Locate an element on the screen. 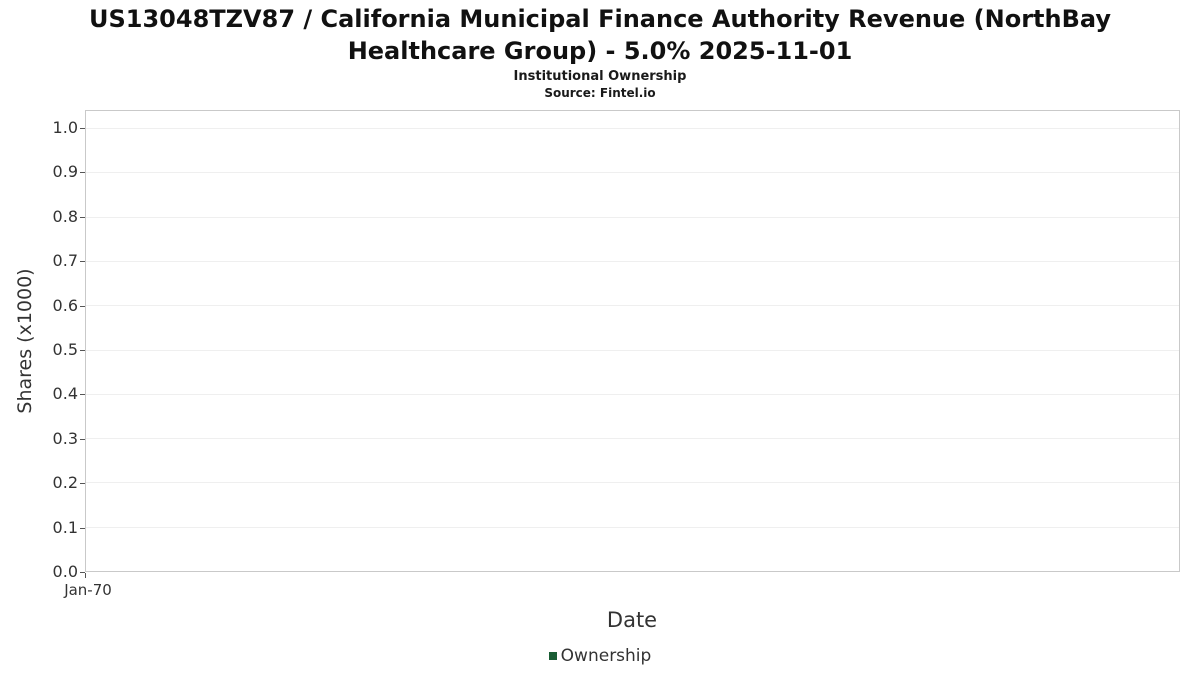 This screenshot has height=675, width=1200. legend-label-ownership: Ownership is located at coordinates (606, 656).